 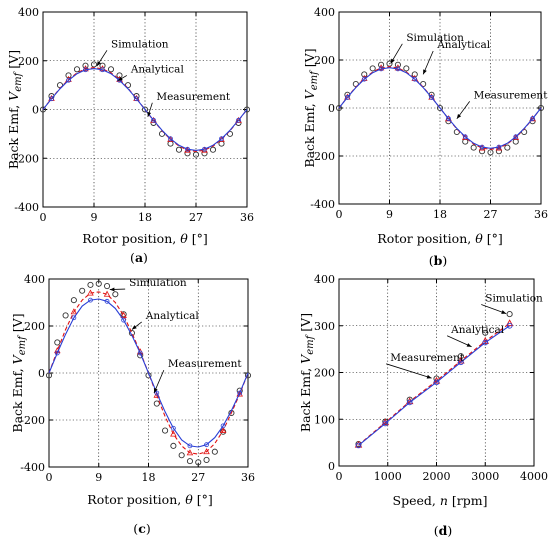 What do you see at coordinates (196, 217) in the screenshot?
I see `x-tick-label: 27` at bounding box center [196, 217].